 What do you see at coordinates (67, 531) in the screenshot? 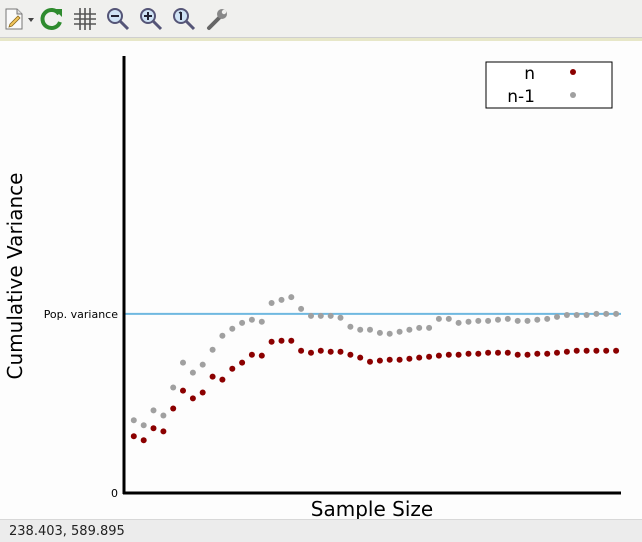
I see `cursor-coordinates: 238.403, 589.895` at bounding box center [67, 531].